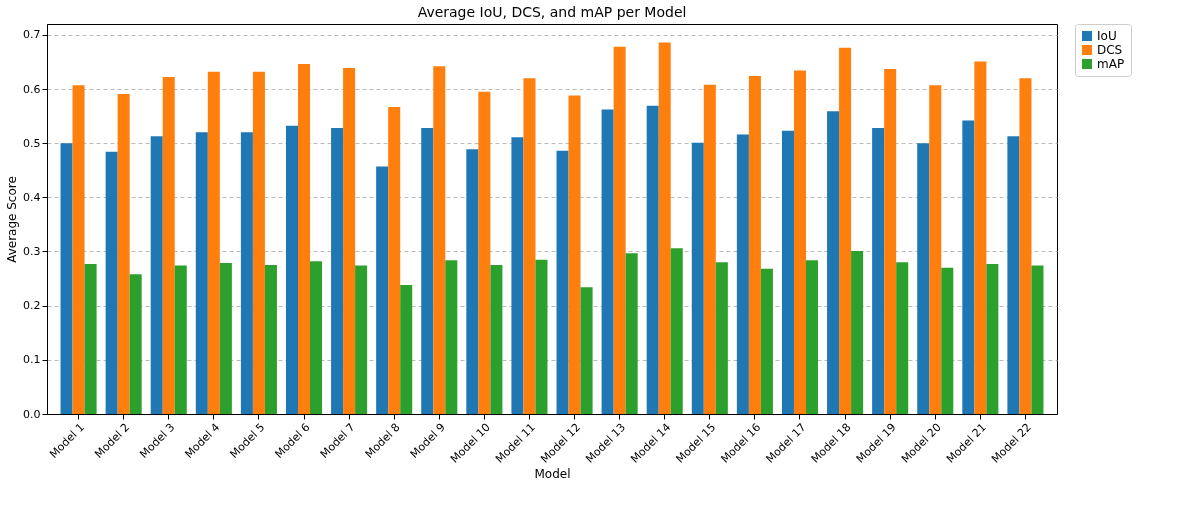 This screenshot has height=528, width=1183. What do you see at coordinates (32, 360) in the screenshot?
I see `y-tick-label: 0.1` at bounding box center [32, 360].